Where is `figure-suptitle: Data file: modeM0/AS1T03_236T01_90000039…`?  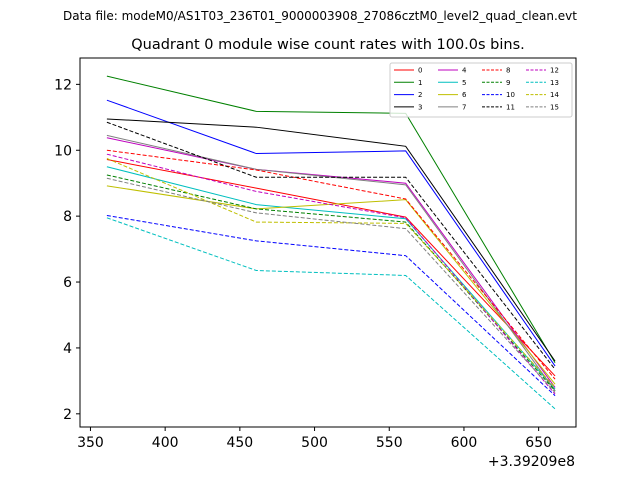 figure-suptitle: Data file: modeM0/AS1T03_236T01_90000039… is located at coordinates (320, 16).